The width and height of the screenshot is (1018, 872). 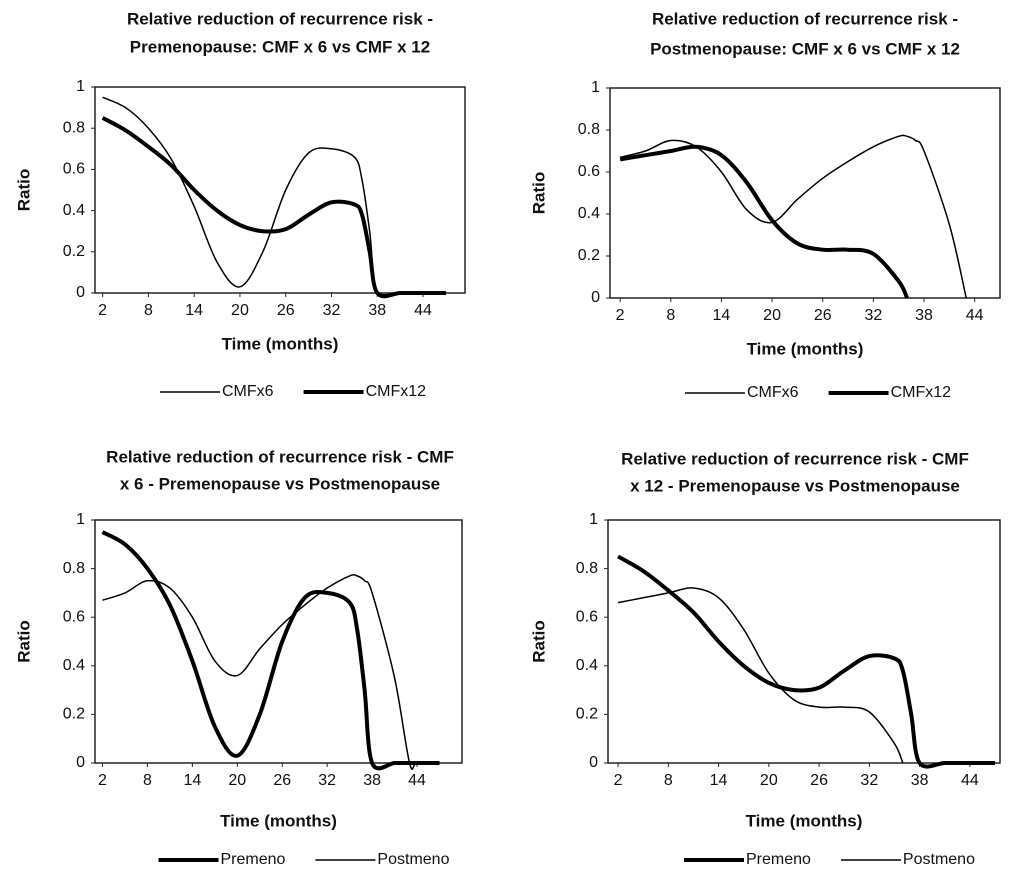 What do you see at coordinates (280, 46) in the screenshot?
I see `chart-title: Premenopause: CMF x 6 vs CMF x 12` at bounding box center [280, 46].